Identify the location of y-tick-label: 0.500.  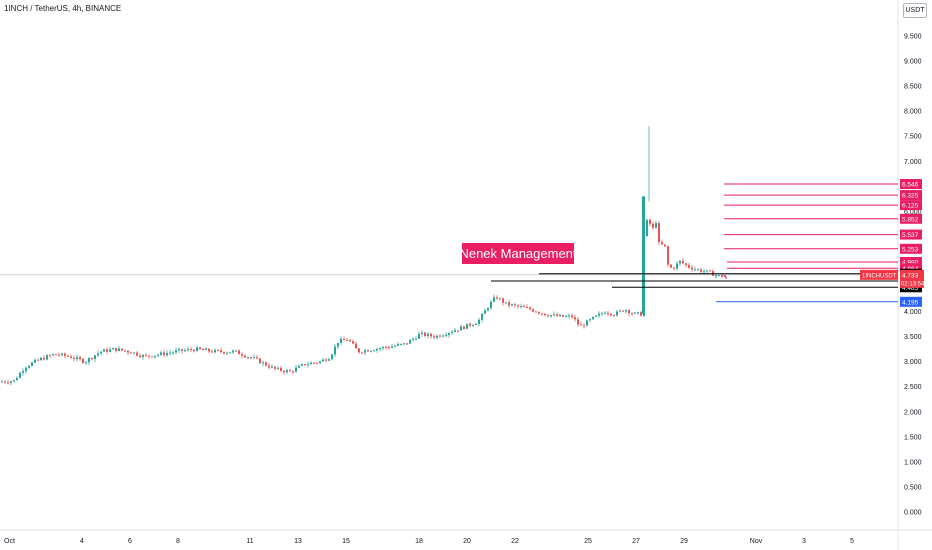
(913, 487).